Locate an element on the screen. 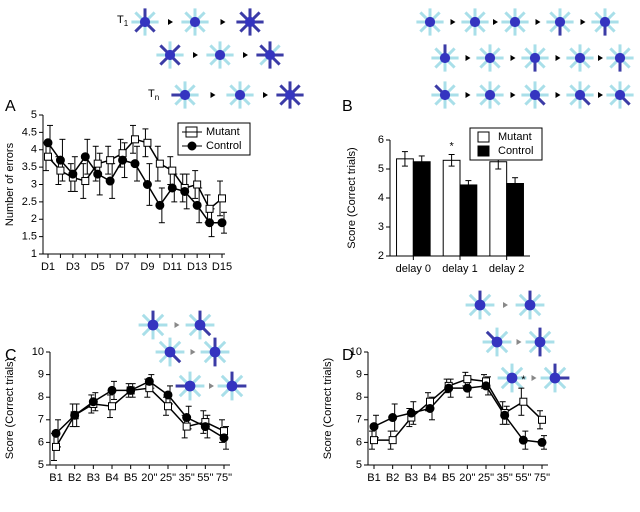 Image resolution: width=640 pixels, height=512 pixels. x-tick-label: D11 is located at coordinates (172, 267).